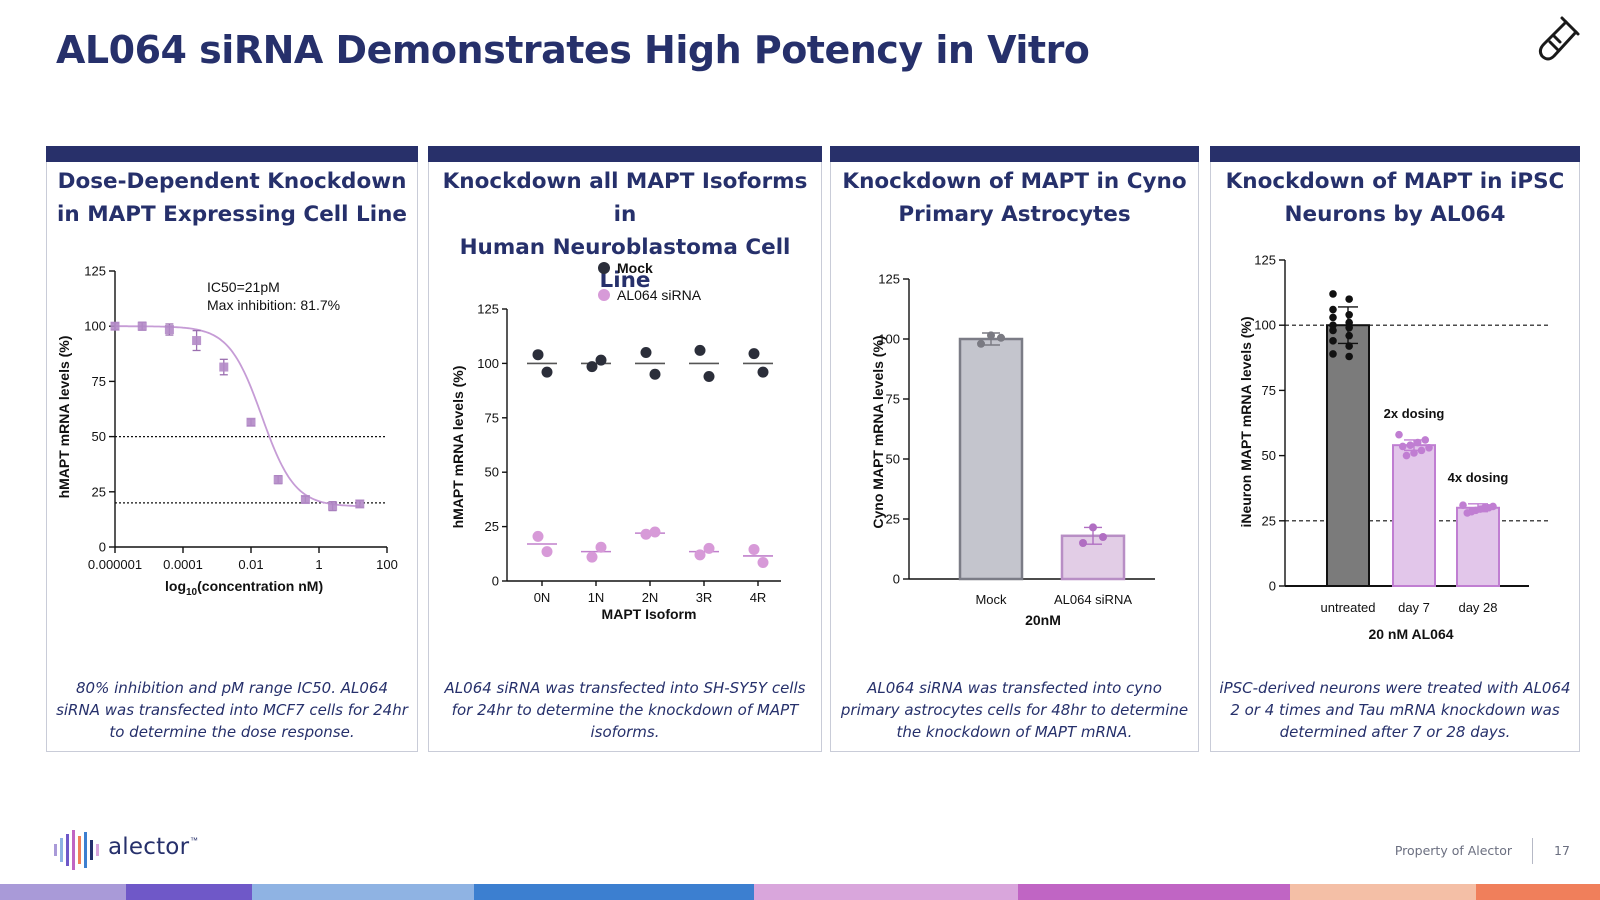  Describe the element at coordinates (273, 305) in the screenshot. I see `chart-annotation: Max inhibition: 81.7%` at that location.